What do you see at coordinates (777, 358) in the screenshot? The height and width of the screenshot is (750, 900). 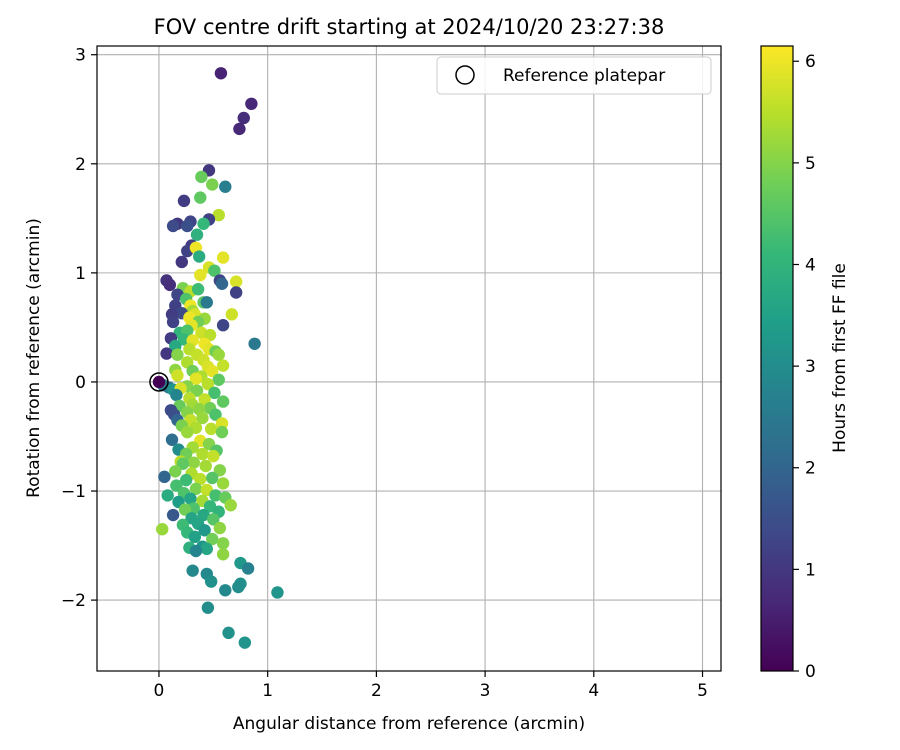 I see `colorbar-gradient` at bounding box center [777, 358].